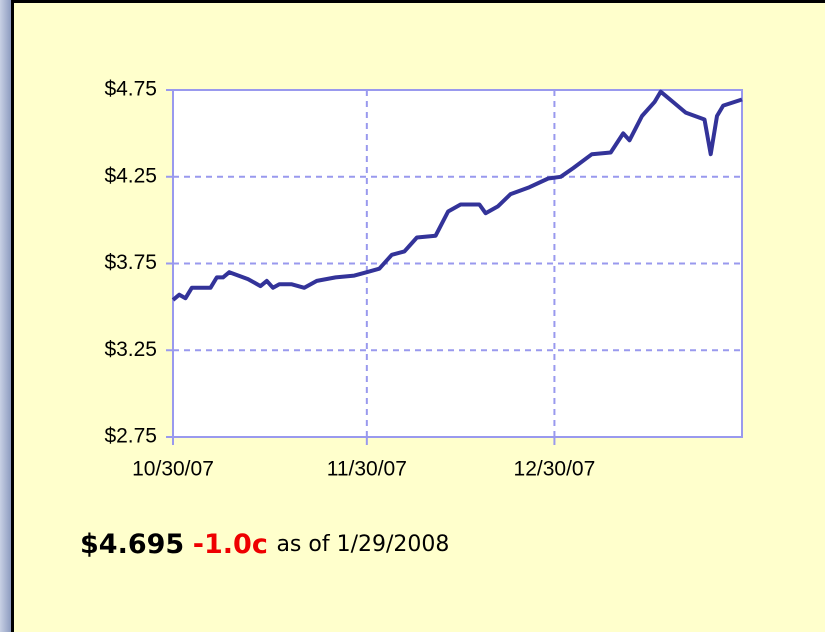  What do you see at coordinates (130, 175) in the screenshot?
I see `y-tick-label: $4.25` at bounding box center [130, 175].